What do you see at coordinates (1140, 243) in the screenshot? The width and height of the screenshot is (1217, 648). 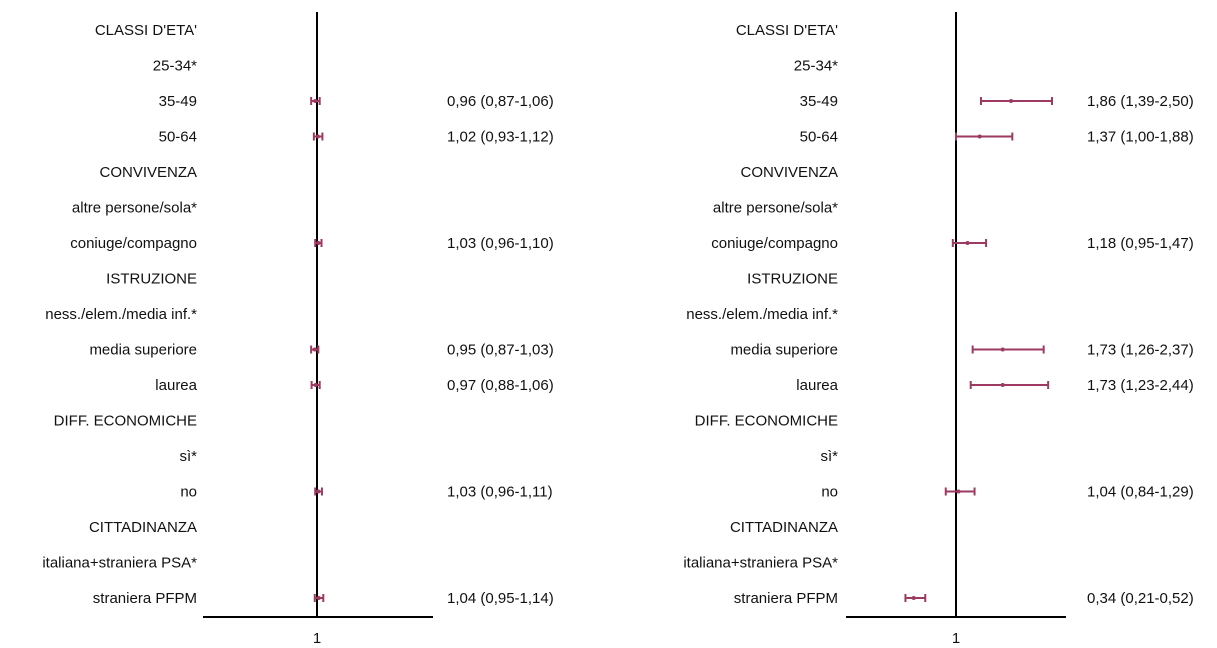 I see `estimate-text: 1,18 (0,95-1,47)` at bounding box center [1140, 243].